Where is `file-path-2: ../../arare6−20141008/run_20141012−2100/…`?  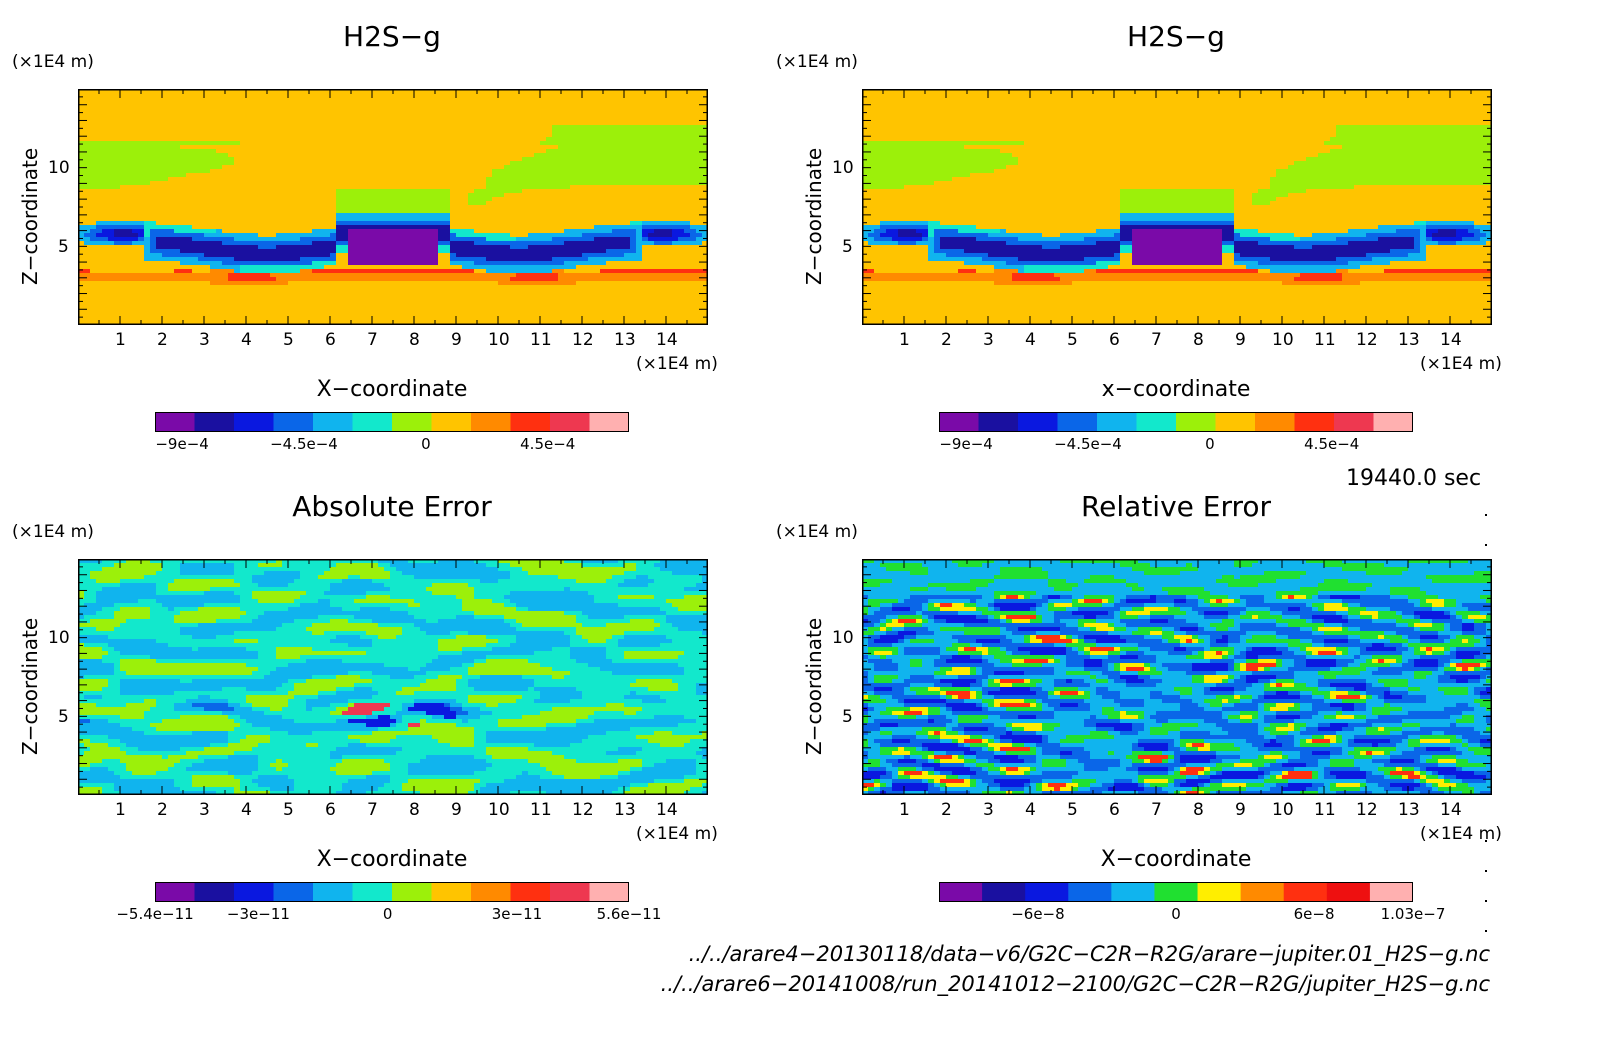 file-path-2: ../../arare6−20141008/run_20141012−2100/… is located at coordinates (1075, 984).